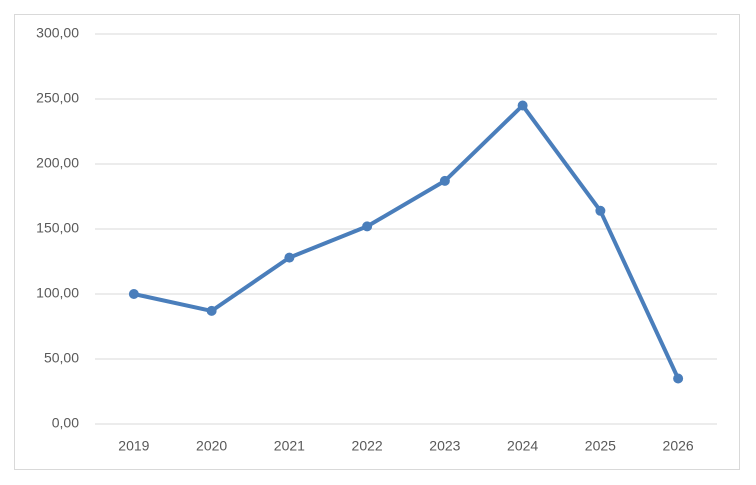  I want to click on x-tick-label: 2024, so click(522, 446).